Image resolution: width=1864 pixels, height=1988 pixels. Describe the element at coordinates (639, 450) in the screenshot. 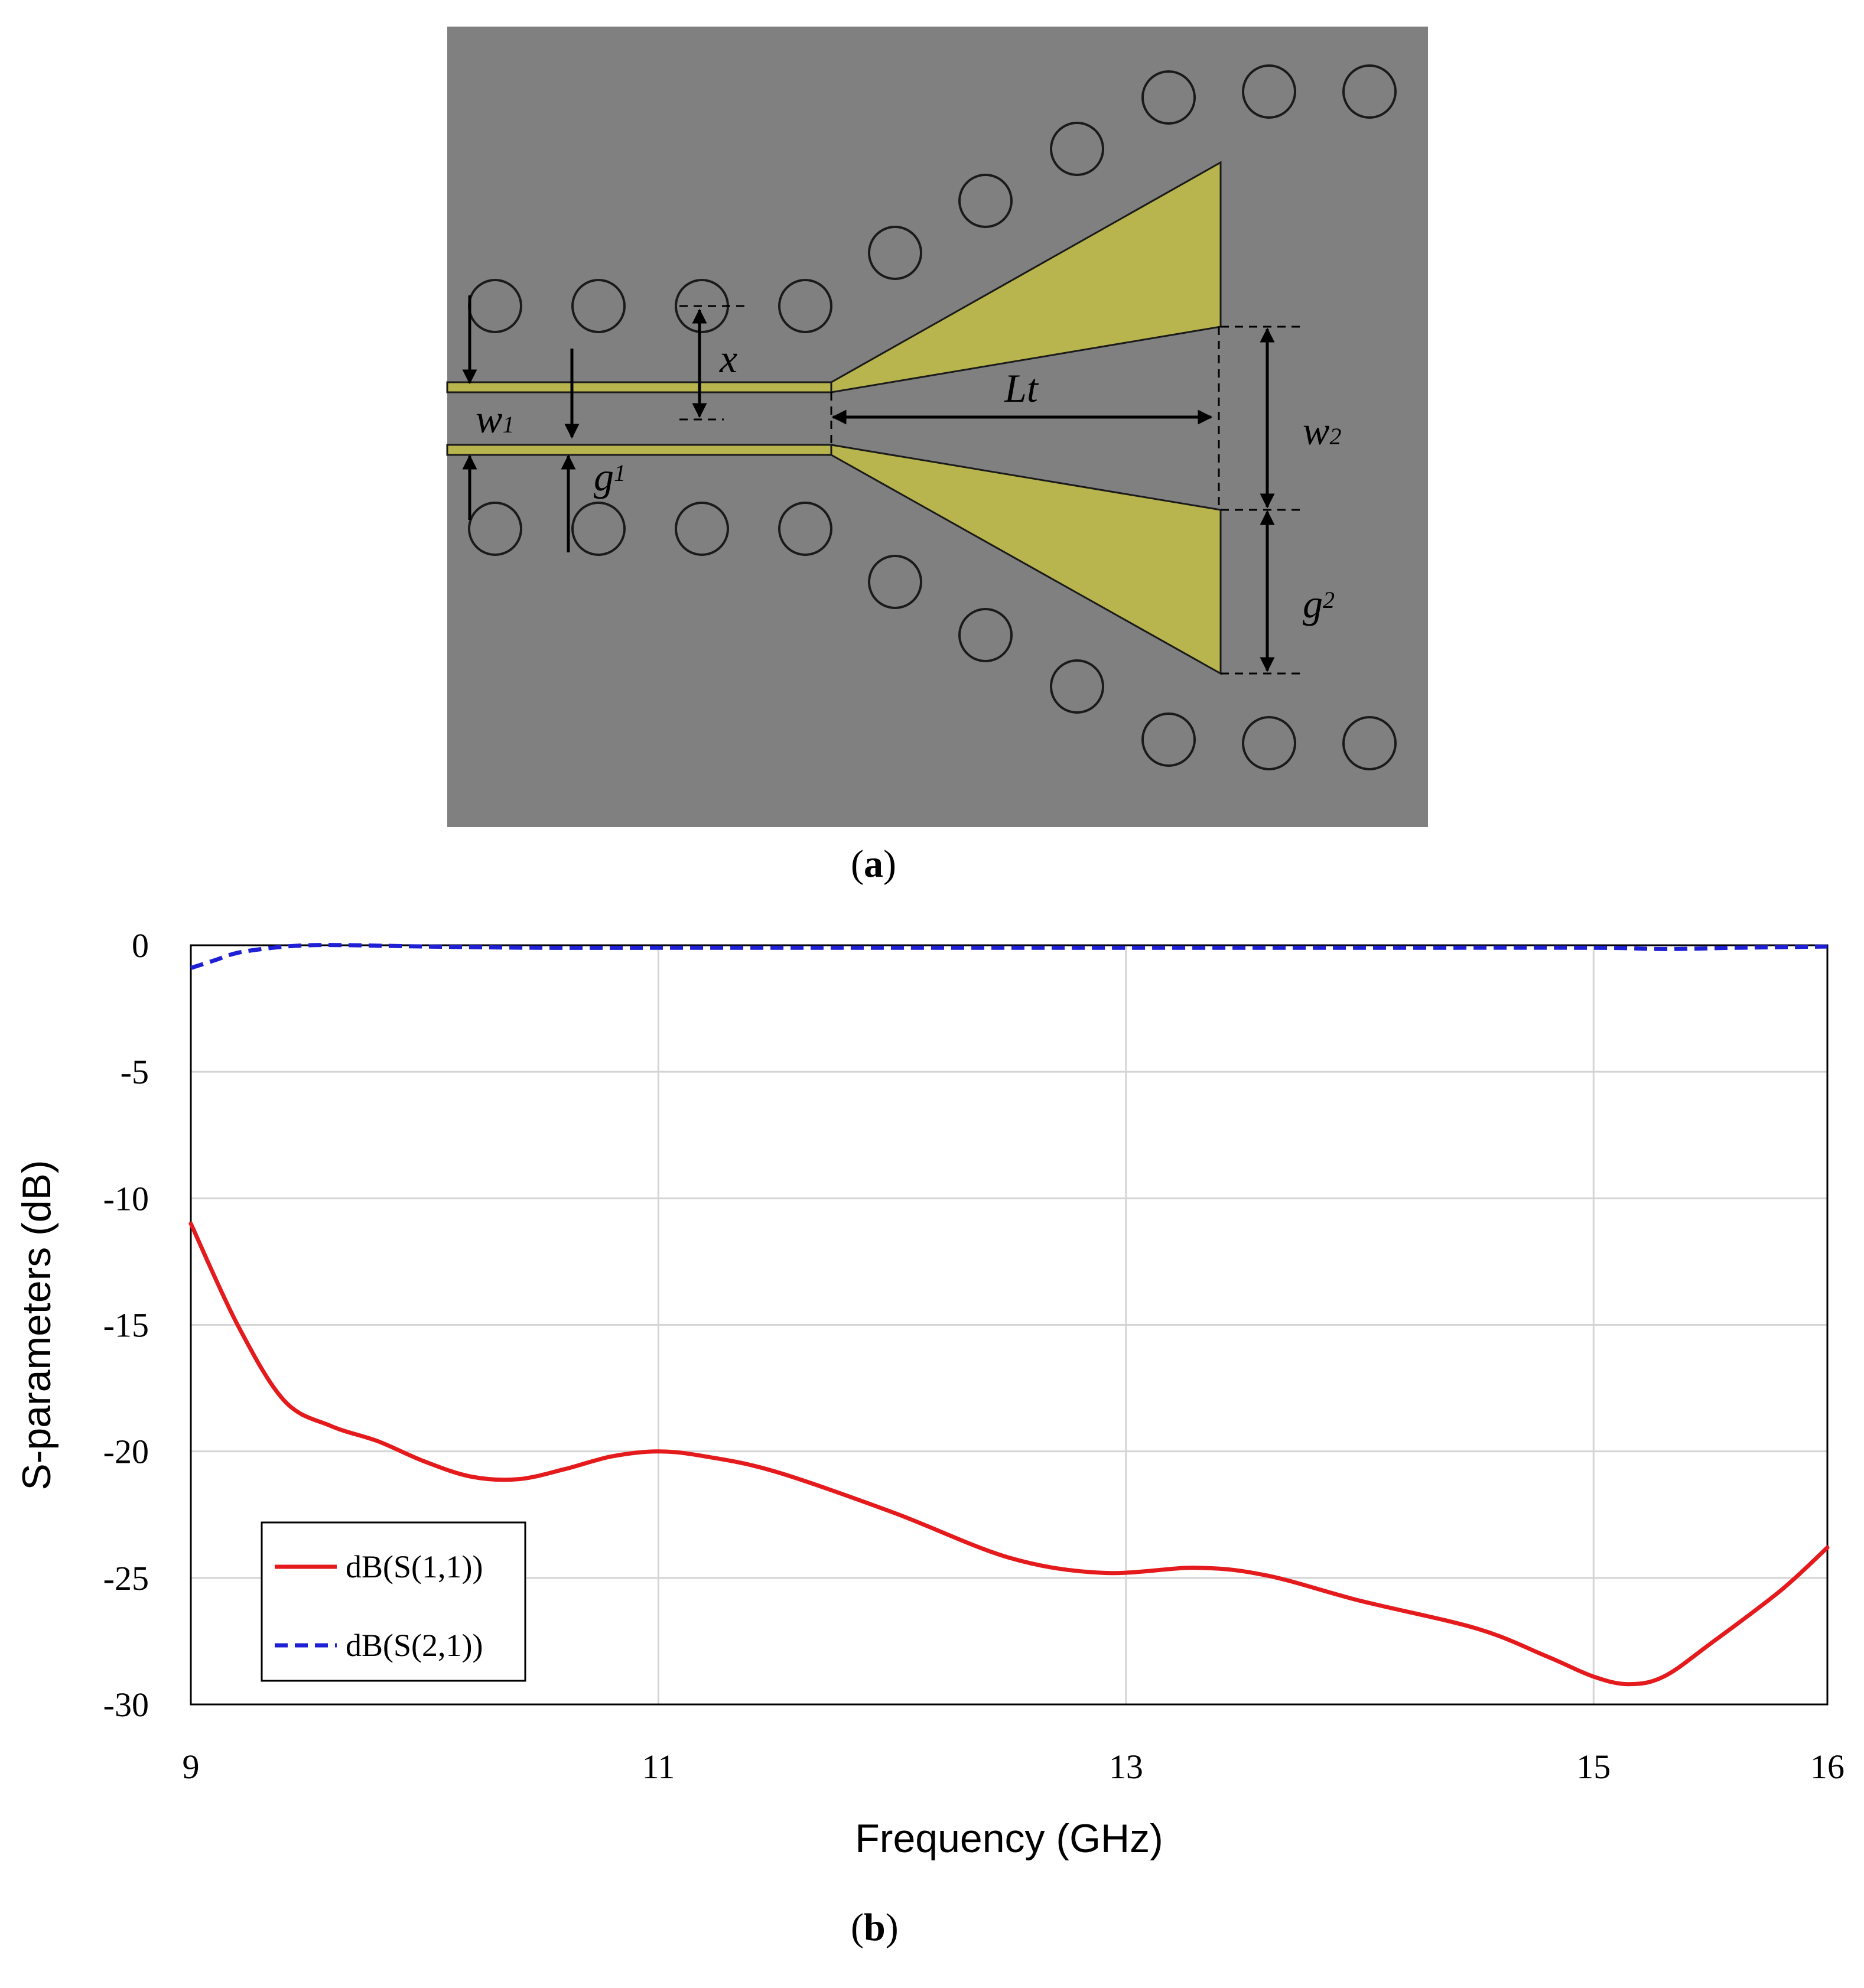

I see `bottom-feed-strip` at that location.